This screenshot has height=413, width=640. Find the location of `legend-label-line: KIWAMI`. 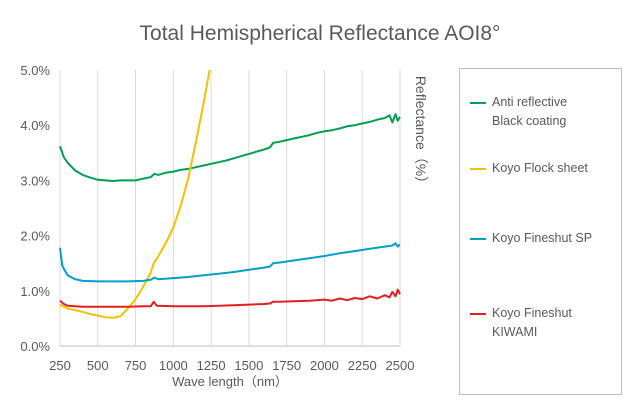

legend-label-line: KIWAMI is located at coordinates (515, 332).